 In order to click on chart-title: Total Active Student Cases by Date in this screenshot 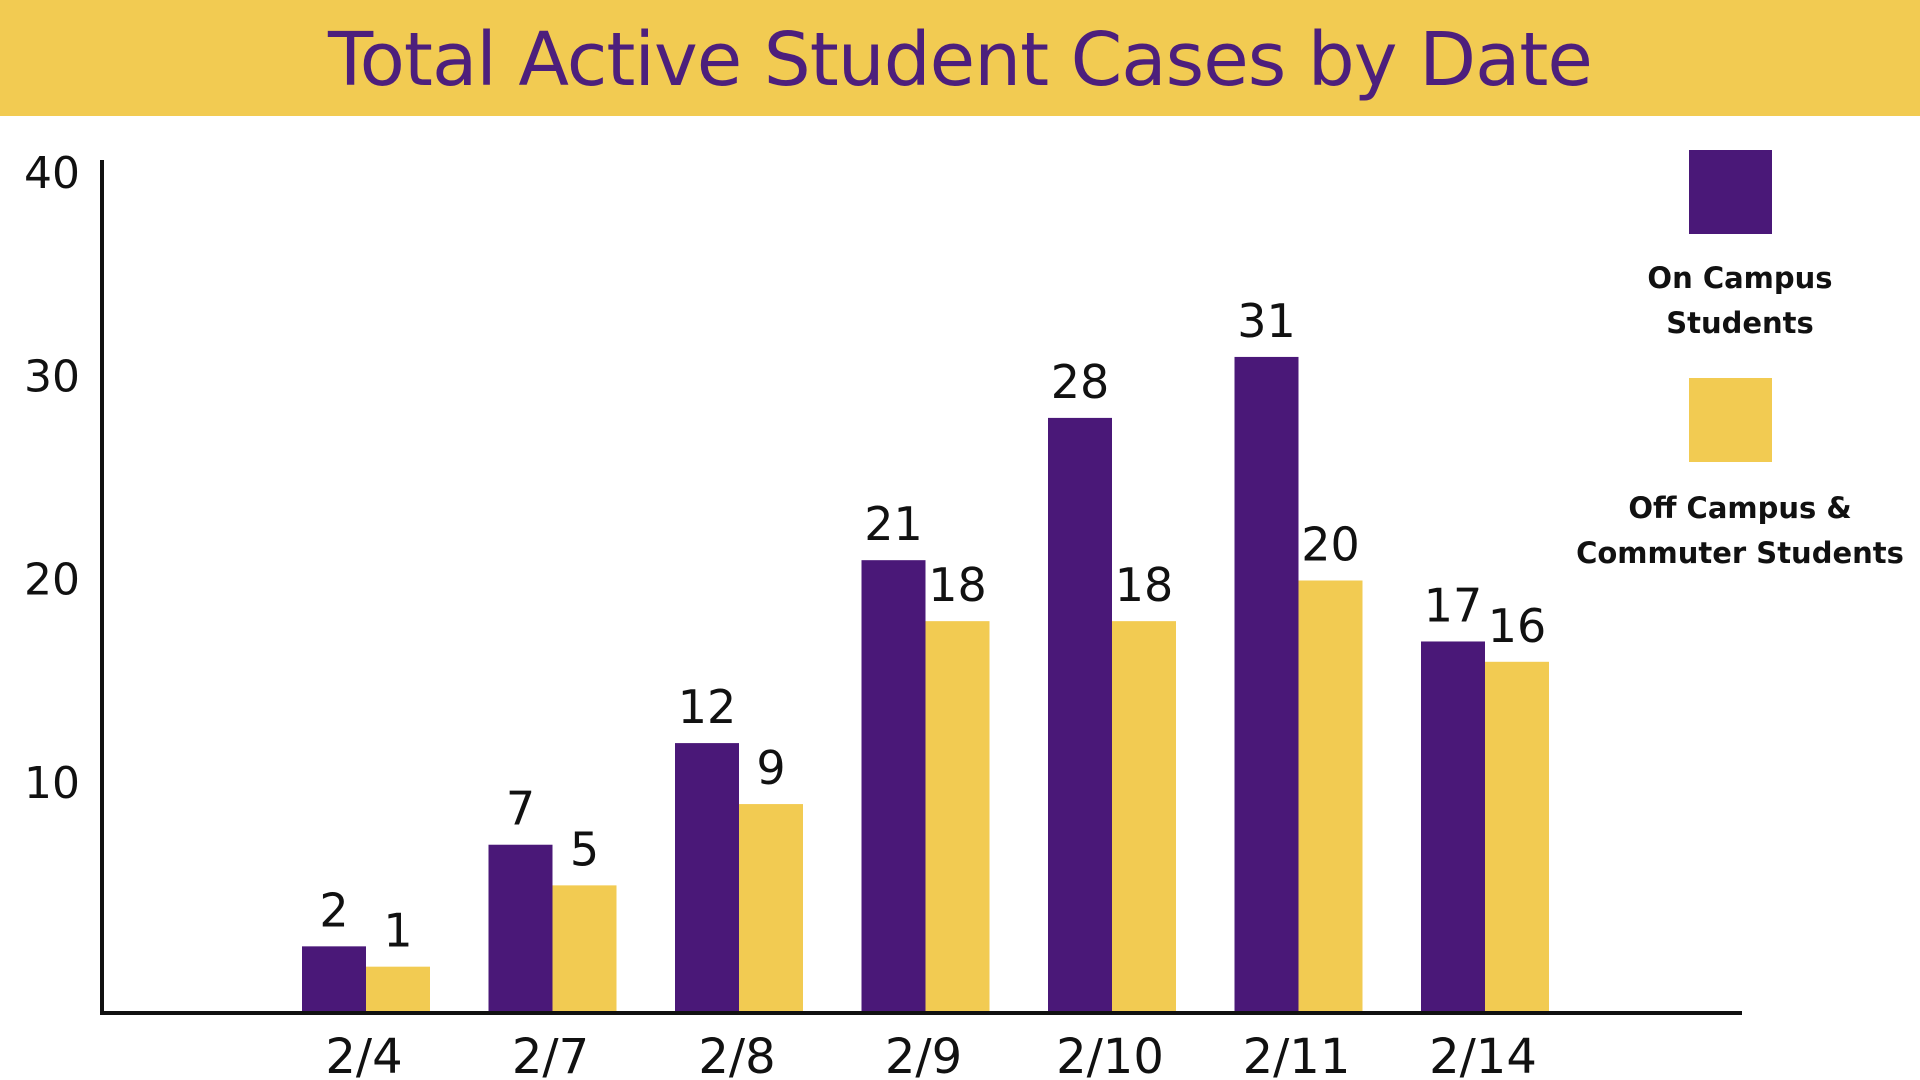, I will do `click(960, 60)`.